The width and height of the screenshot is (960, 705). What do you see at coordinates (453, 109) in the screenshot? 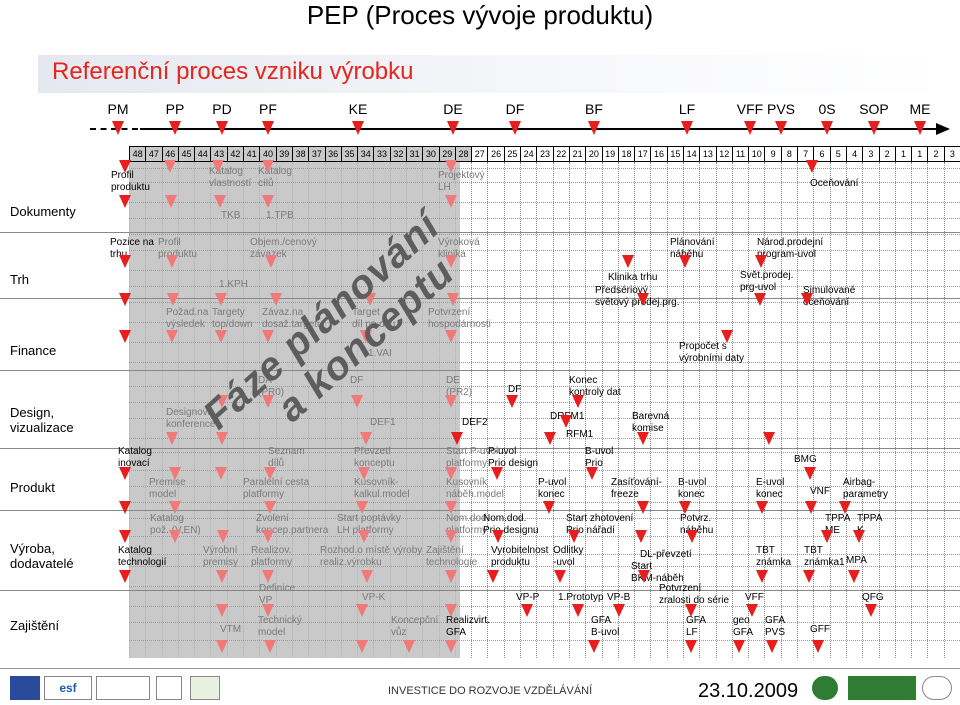
I see `phase-label: DE` at bounding box center [453, 109].